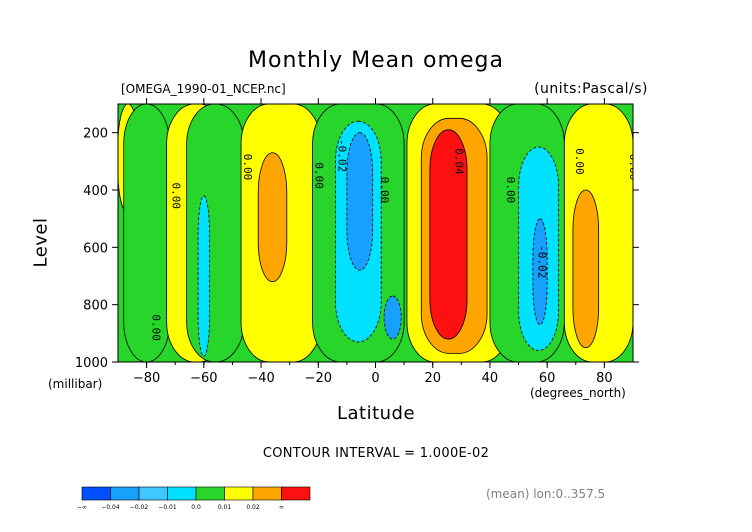  I want to click on x-tick-label: 80, so click(604, 378).